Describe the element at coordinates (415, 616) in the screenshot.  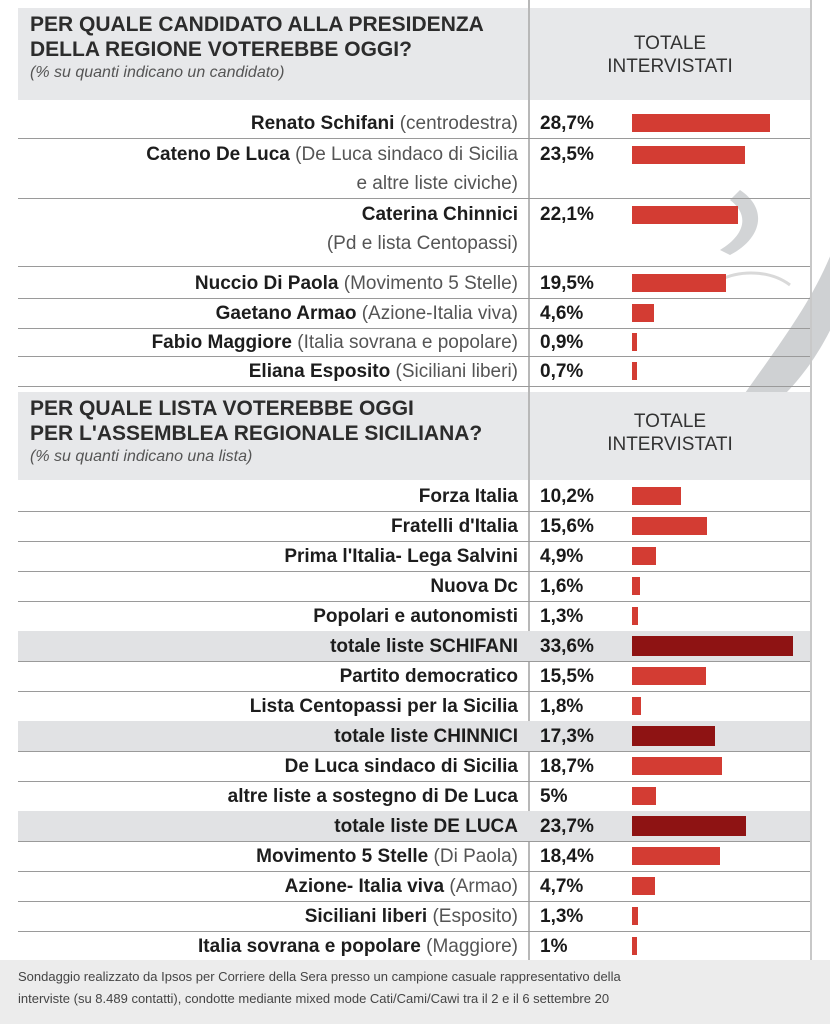
I see `row-name: Popolari e autonomisti` at that location.